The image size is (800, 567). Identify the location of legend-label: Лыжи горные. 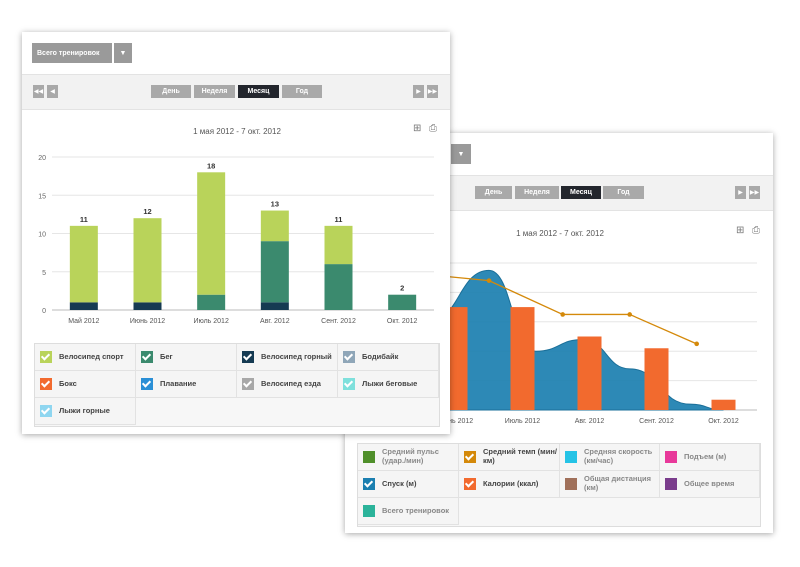
(84, 410).